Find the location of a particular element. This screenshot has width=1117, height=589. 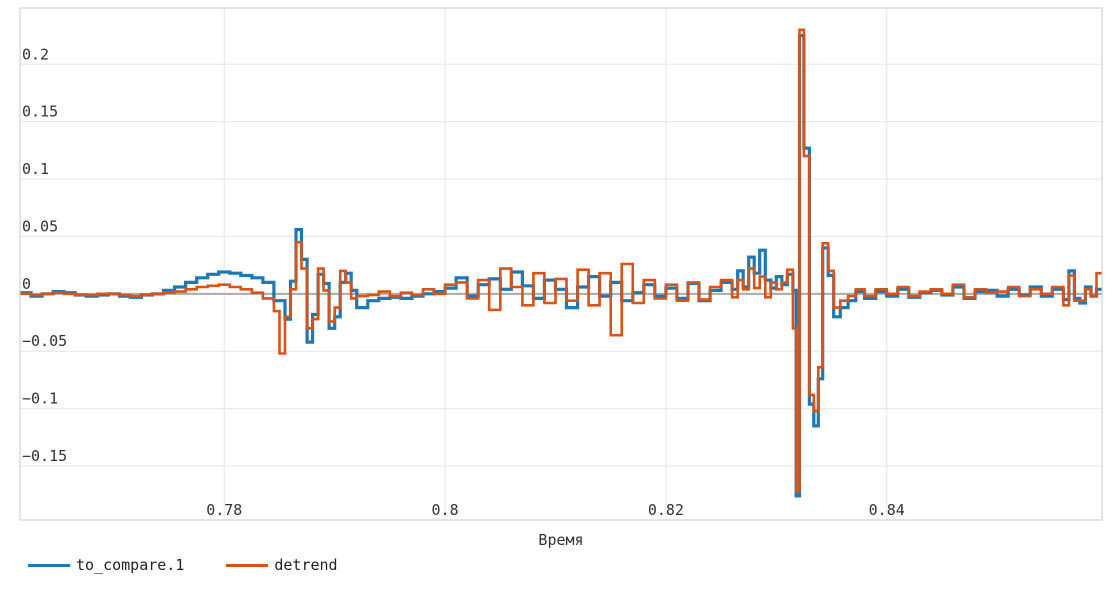

legend-swatch-detrend is located at coordinates (247, 565).